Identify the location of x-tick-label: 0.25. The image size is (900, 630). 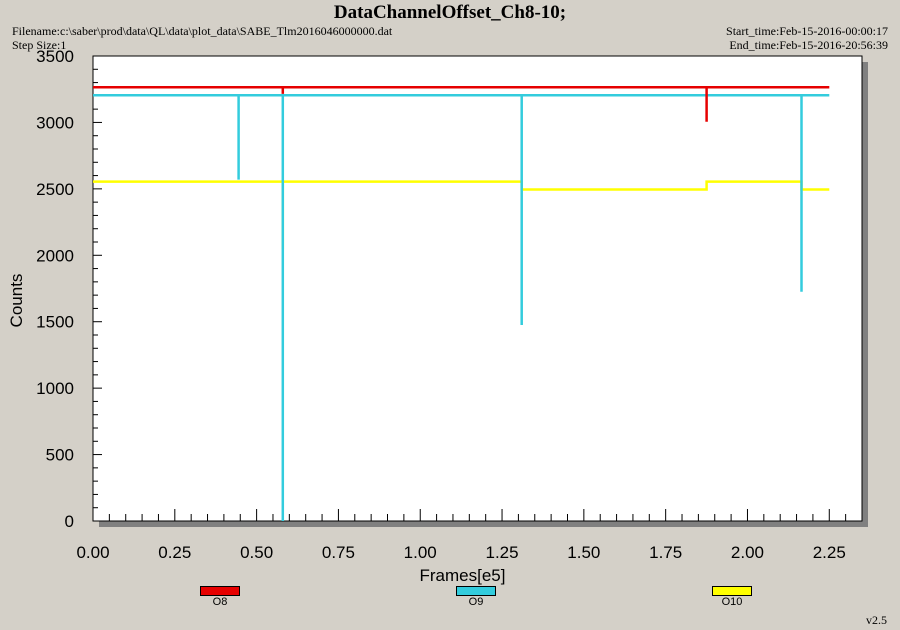
(174, 552).